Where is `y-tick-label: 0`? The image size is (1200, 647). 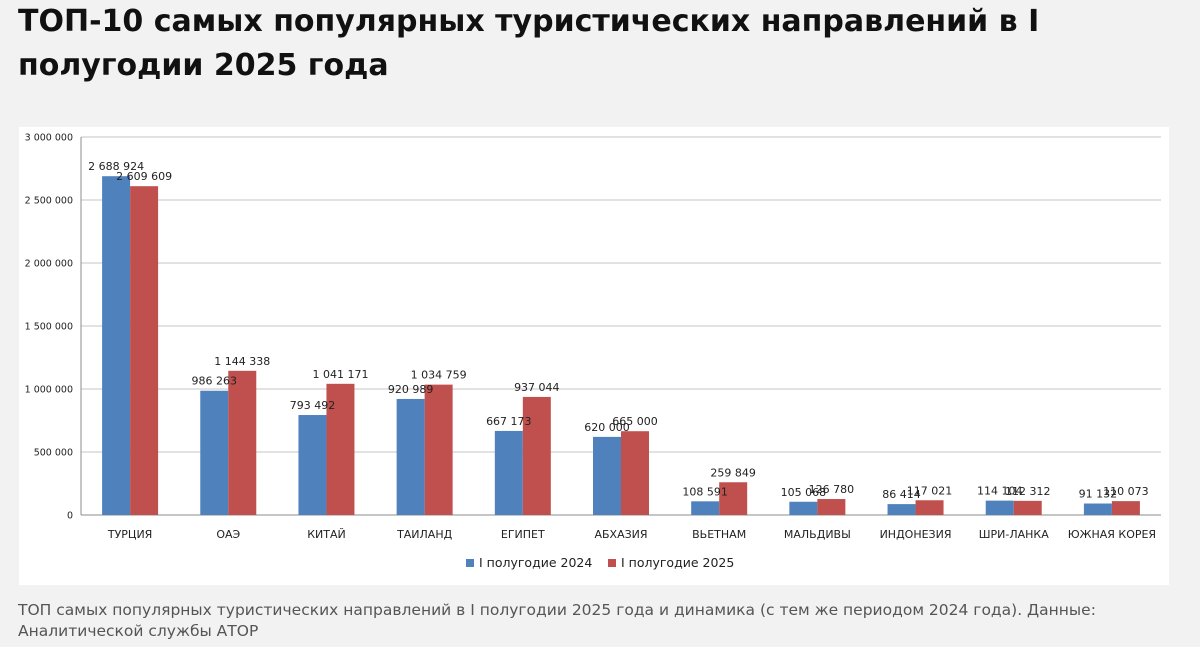 y-tick-label: 0 is located at coordinates (70, 516).